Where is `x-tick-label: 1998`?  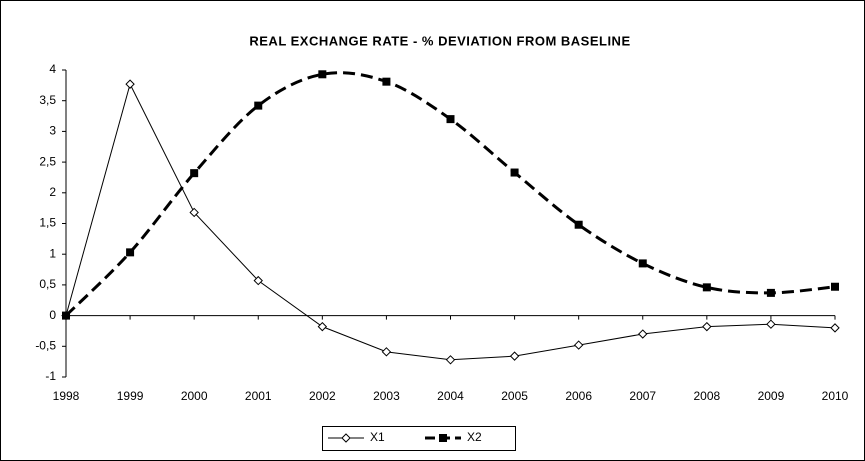
x-tick-label: 1998 is located at coordinates (66, 396).